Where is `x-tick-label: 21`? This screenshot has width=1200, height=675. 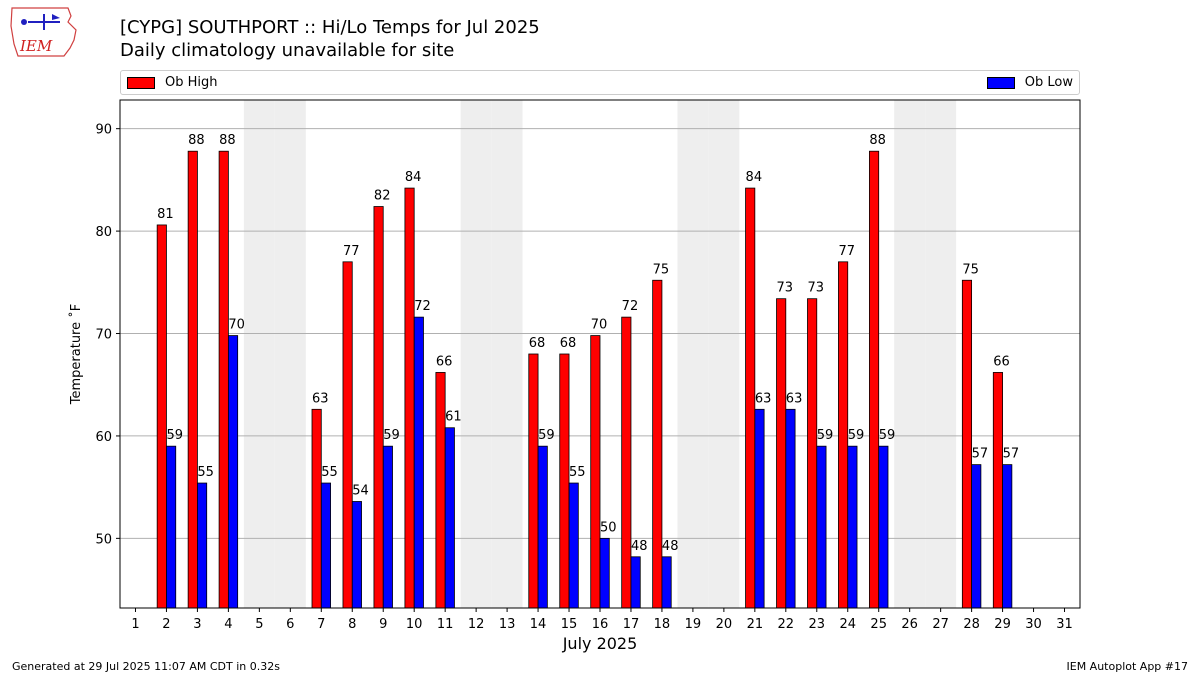 x-tick-label: 21 is located at coordinates (755, 624).